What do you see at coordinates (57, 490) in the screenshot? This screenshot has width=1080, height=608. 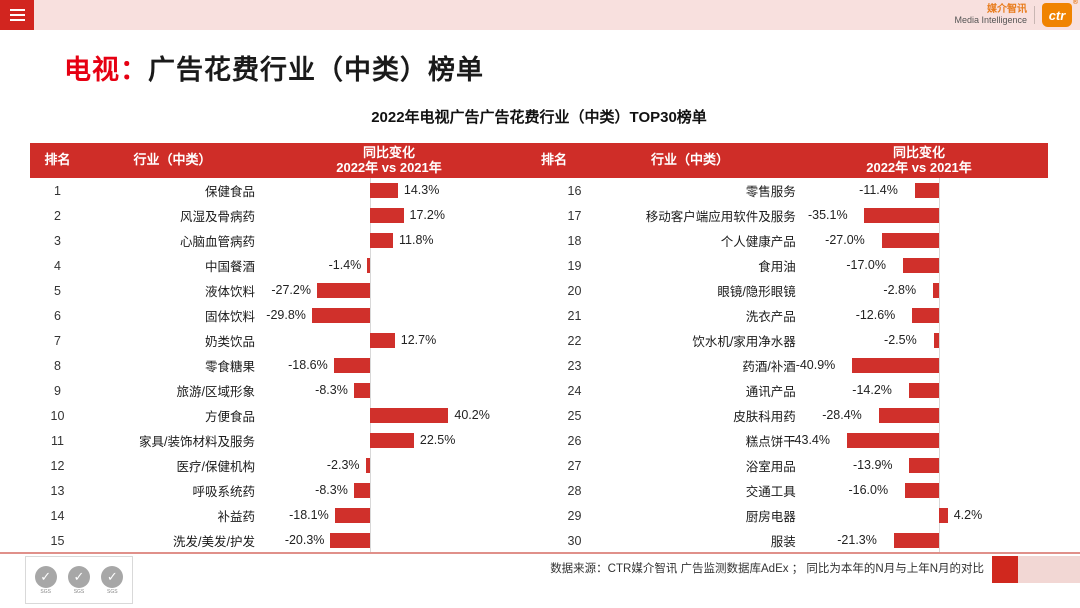 I see `rank-cell: 13` at bounding box center [57, 490].